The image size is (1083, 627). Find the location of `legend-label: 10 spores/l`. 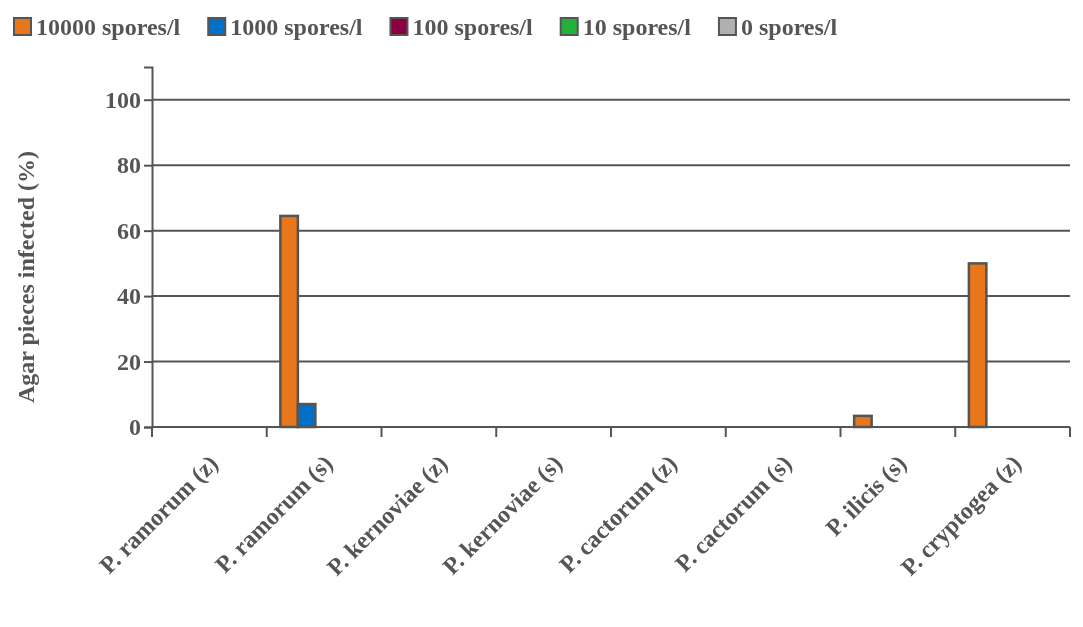

legend-label: 10 spores/l is located at coordinates (637, 27).